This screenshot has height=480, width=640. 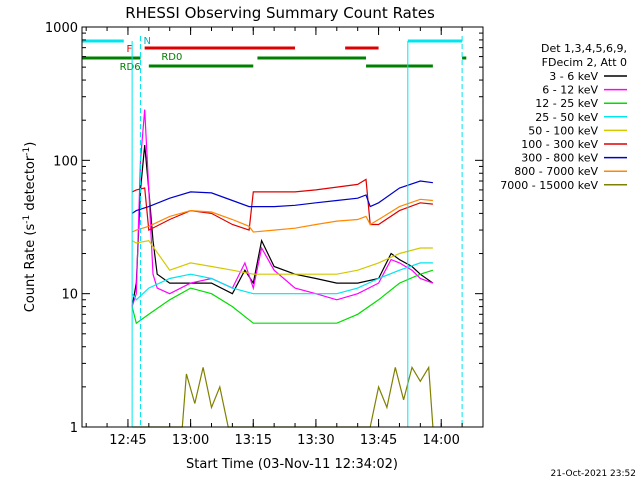 What do you see at coordinates (280, 13) in the screenshot?
I see `chart-title: RHESSI Observing Summary Count Rates` at bounding box center [280, 13].